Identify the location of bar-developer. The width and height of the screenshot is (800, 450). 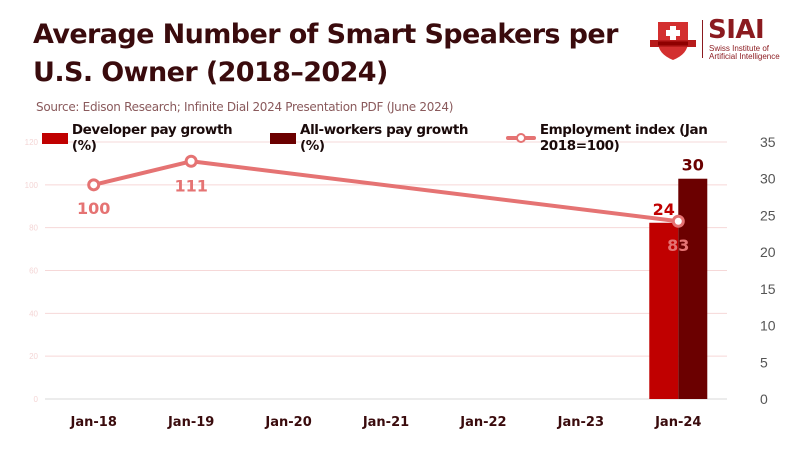
(664, 310).